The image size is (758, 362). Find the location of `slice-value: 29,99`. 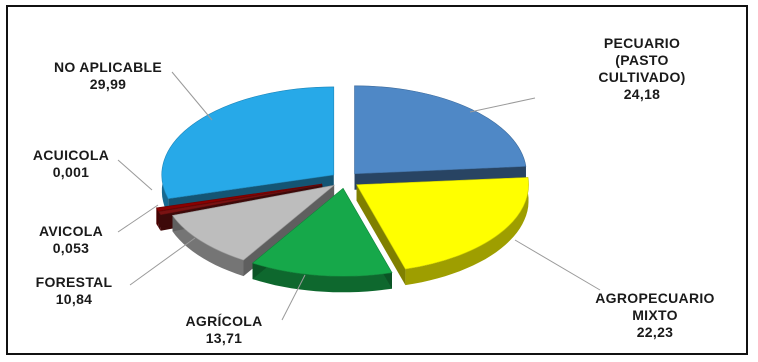

slice-value: 29,99 is located at coordinates (108, 84).